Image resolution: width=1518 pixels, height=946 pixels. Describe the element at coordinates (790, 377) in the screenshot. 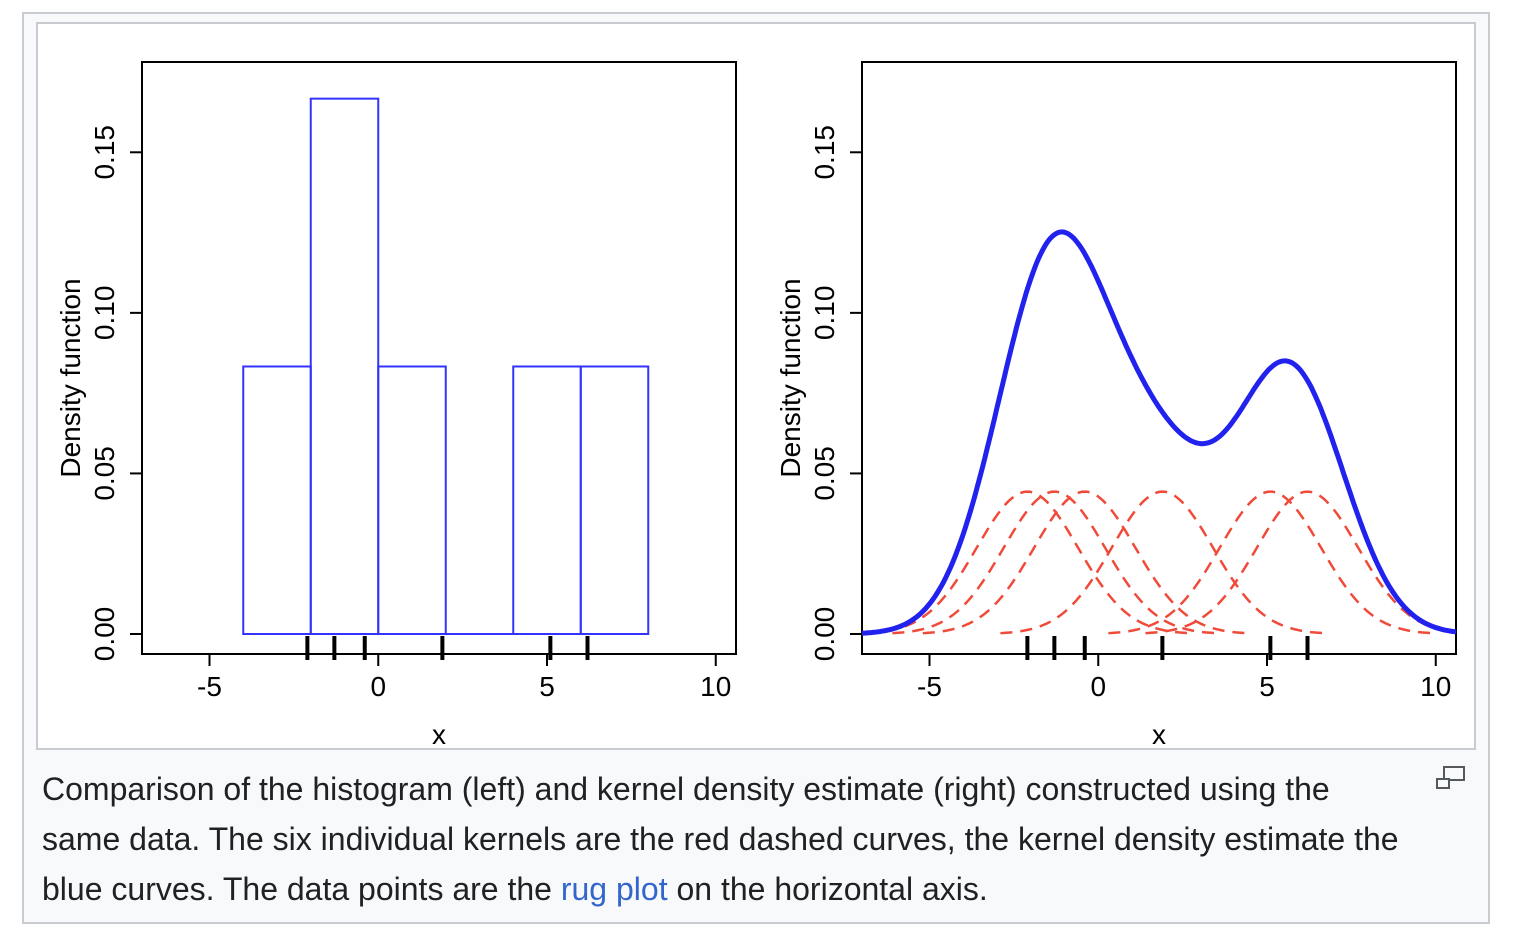

I see `panel-right-y-axis-label: Density function` at that location.